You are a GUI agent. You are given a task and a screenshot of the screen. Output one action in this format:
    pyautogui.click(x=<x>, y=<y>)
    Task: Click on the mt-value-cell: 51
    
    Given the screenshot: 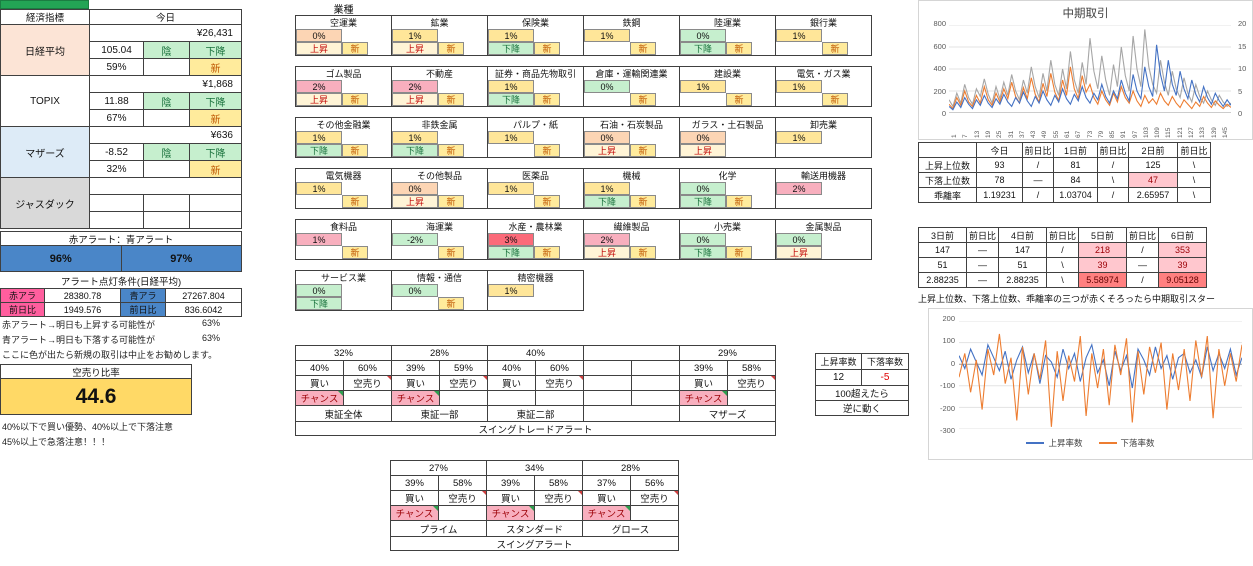 What is the action you would take?
    pyautogui.click(x=1023, y=265)
    